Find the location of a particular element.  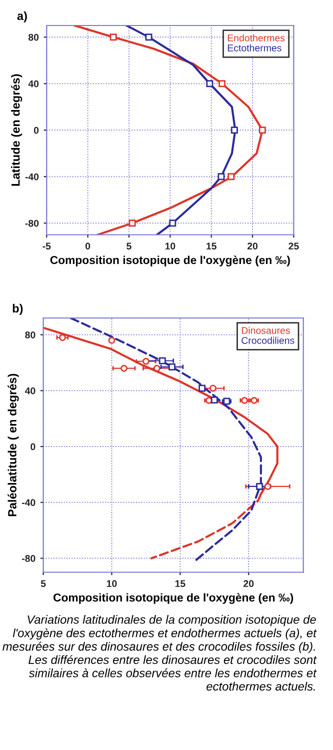

text: Dinosaures is located at coordinates (266, 330).